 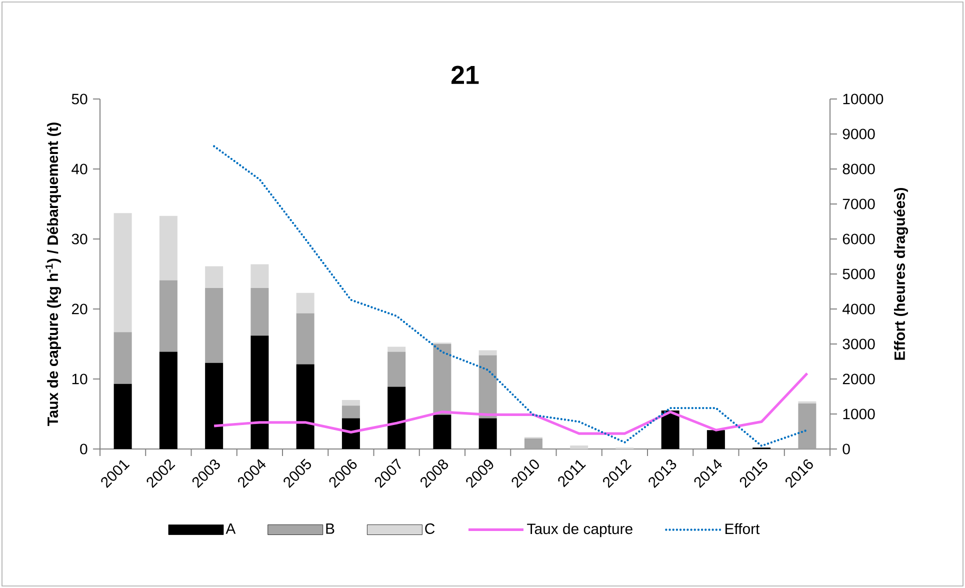 I want to click on y2-tick-label: 2000, so click(x=858, y=379).